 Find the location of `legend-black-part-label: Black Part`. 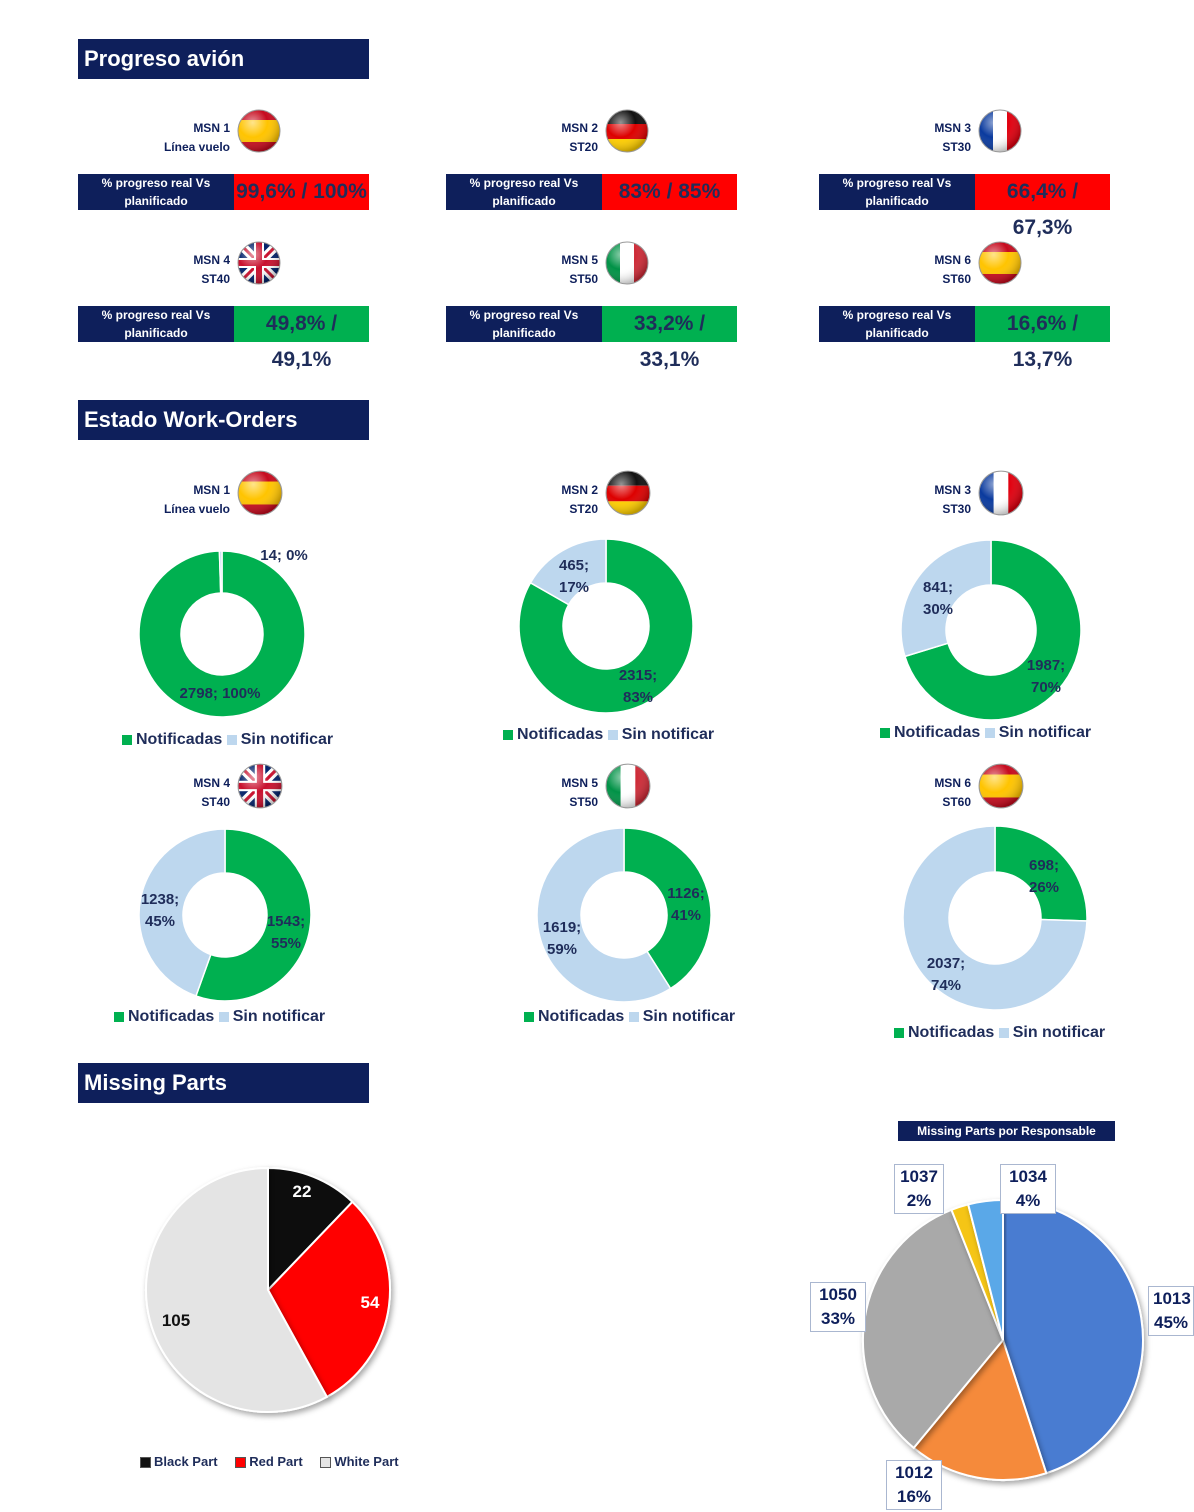

legend-black-part-label: Black Part is located at coordinates (186, 1461).